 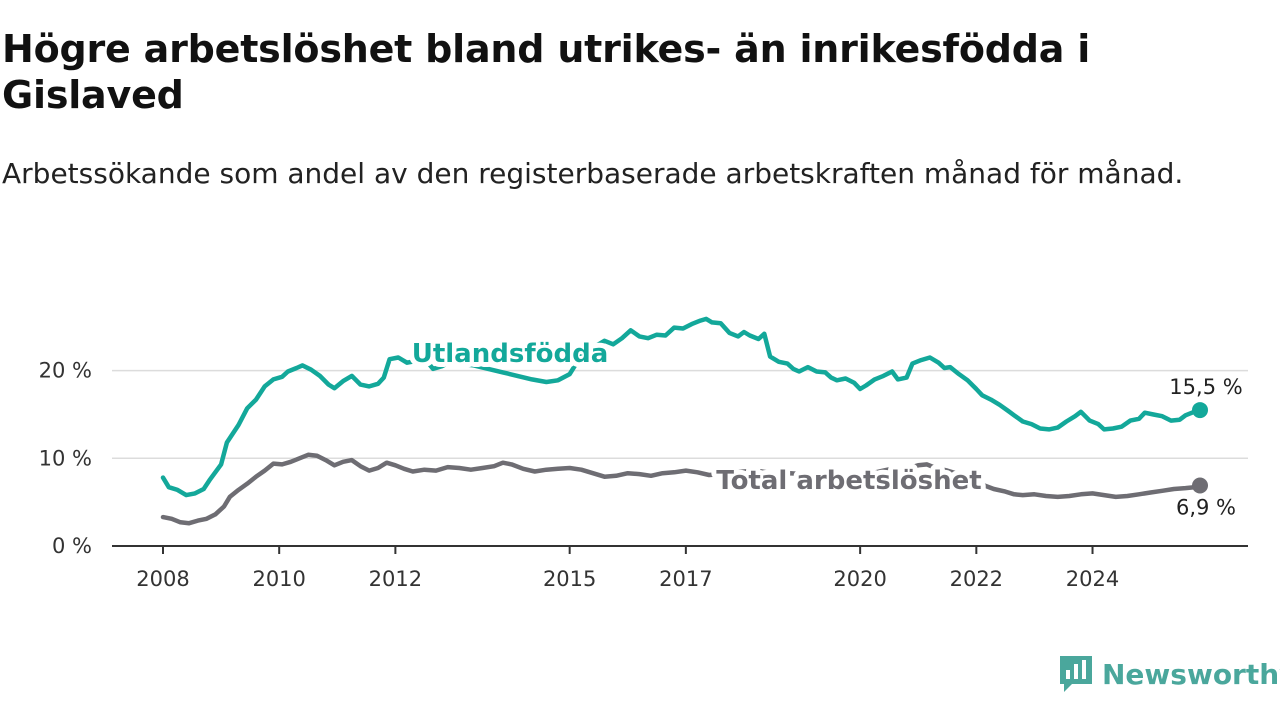 What do you see at coordinates (1092, 579) in the screenshot?
I see `x-tick-label: 2024` at bounding box center [1092, 579].